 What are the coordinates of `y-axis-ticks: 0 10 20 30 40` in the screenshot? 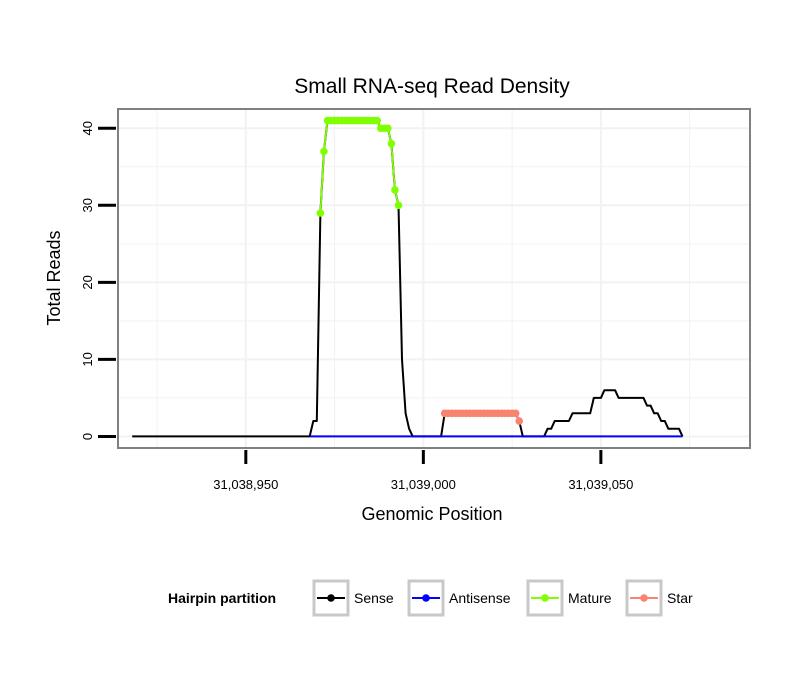 It's located at (98, 280).